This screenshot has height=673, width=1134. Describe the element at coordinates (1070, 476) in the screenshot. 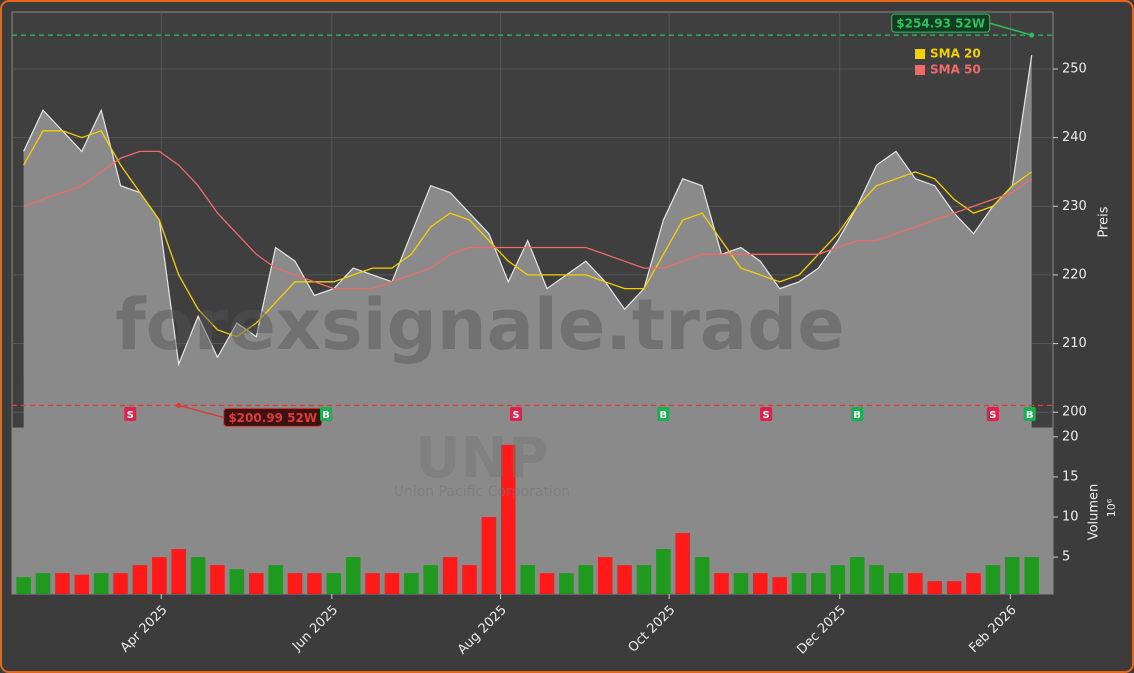

I see `y2-tick-label: 15` at that location.